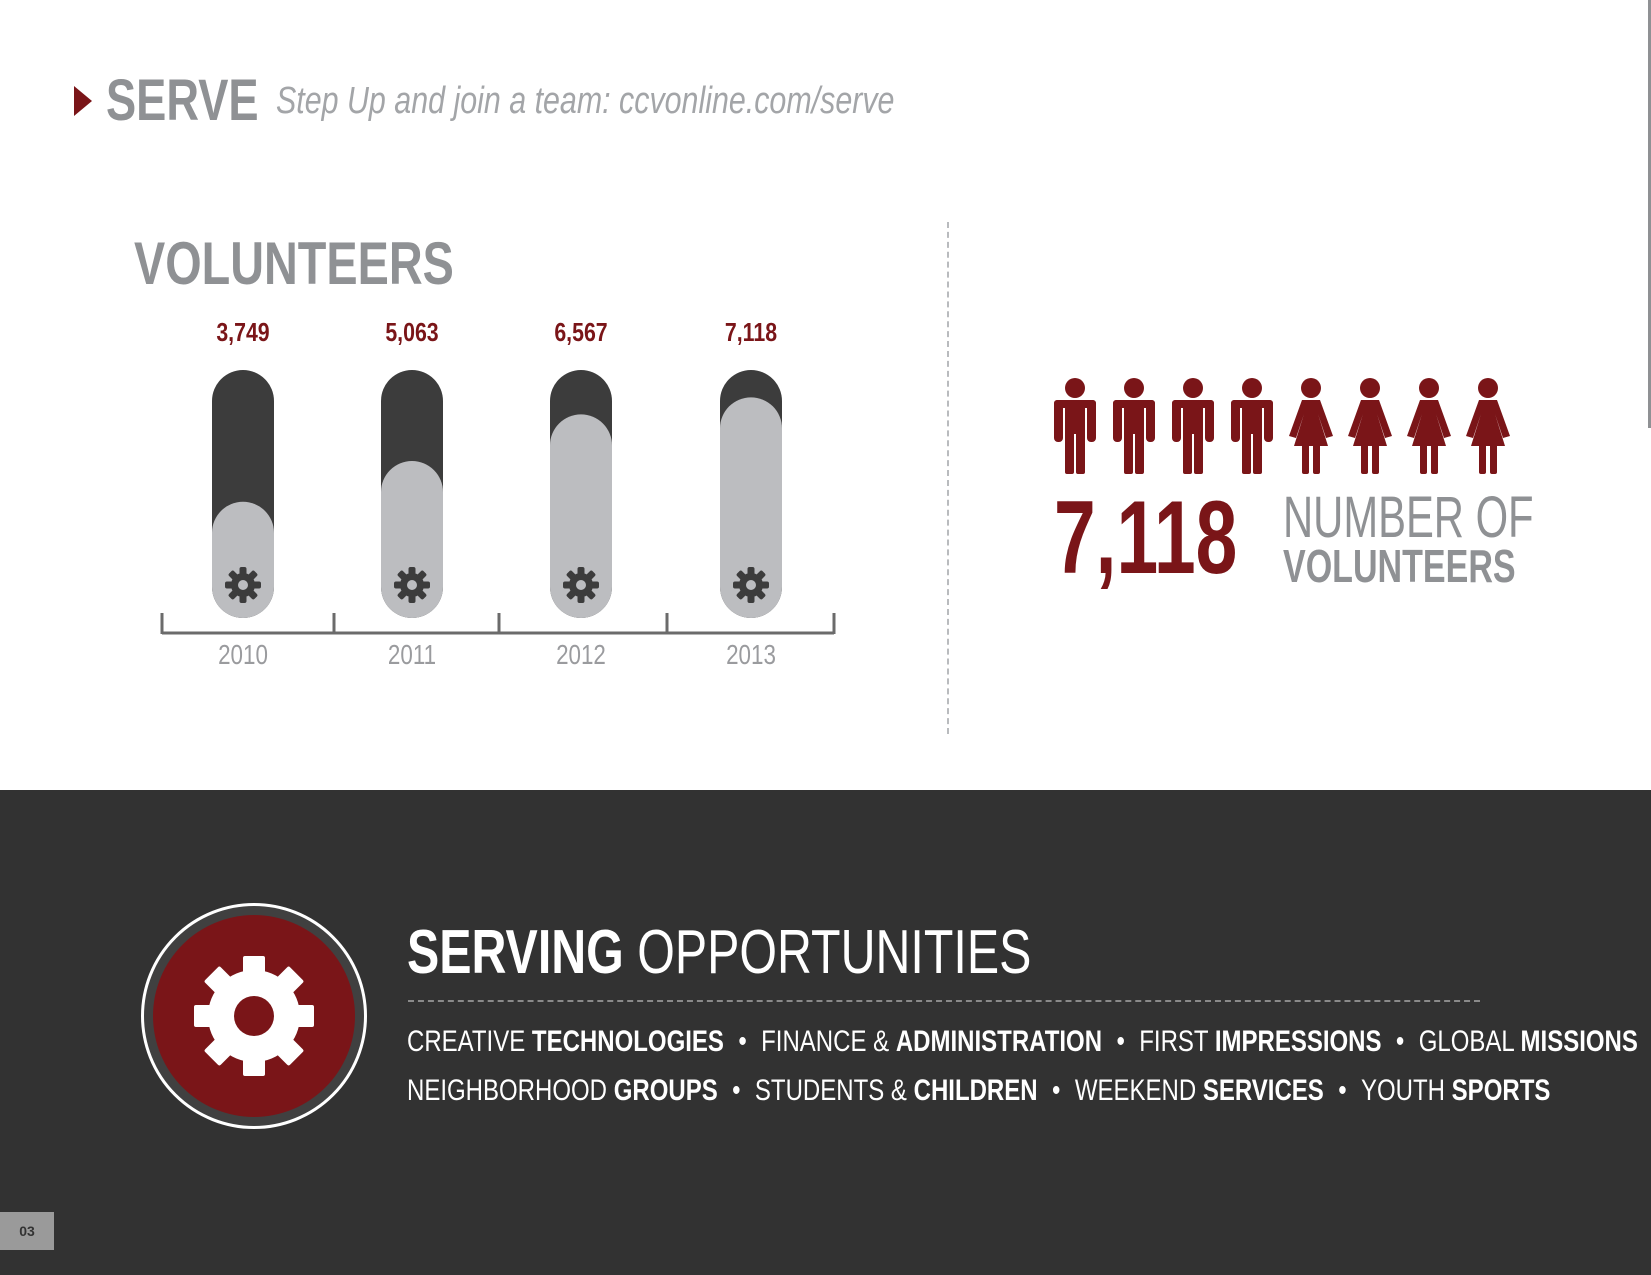 Image resolution: width=1651 pixels, height=1275 pixels. What do you see at coordinates (1469, 1041) in the screenshot?
I see `opportunity-prefix: GLOBAL` at bounding box center [1469, 1041].